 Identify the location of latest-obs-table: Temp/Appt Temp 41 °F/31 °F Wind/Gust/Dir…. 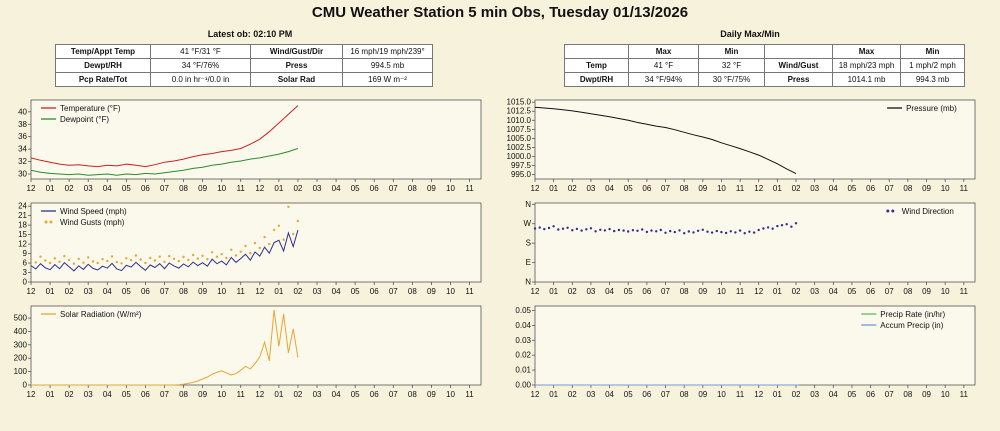
(244, 65).